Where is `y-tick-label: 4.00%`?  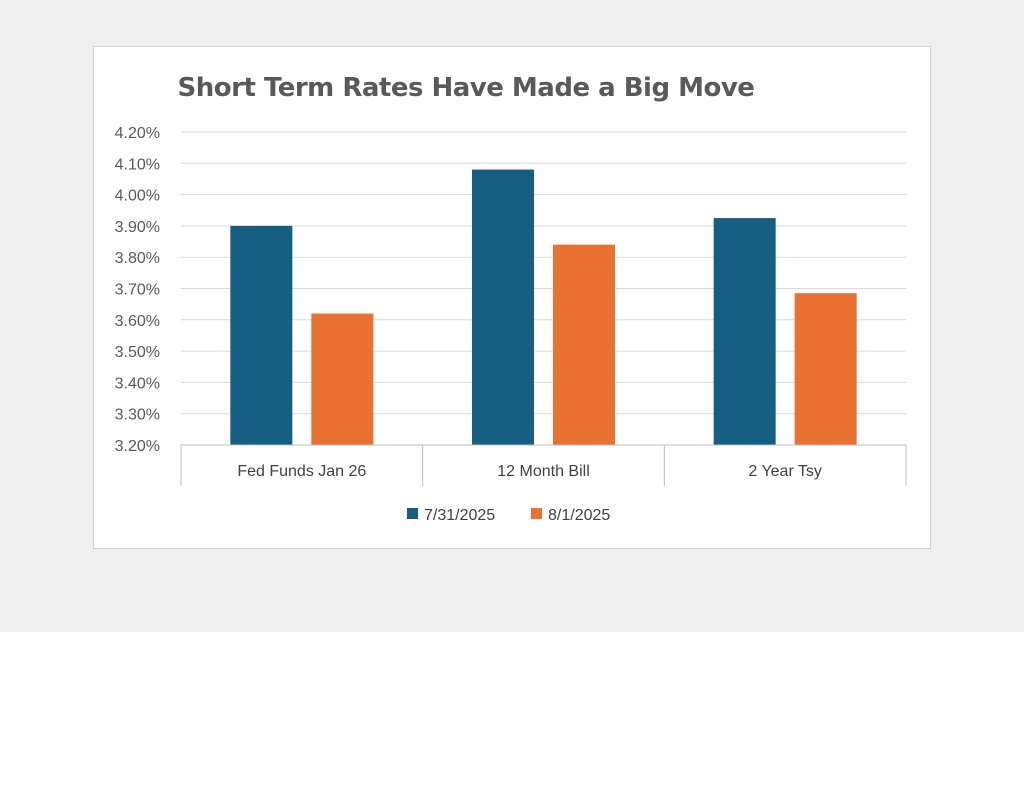 y-tick-label: 4.00% is located at coordinates (137, 196).